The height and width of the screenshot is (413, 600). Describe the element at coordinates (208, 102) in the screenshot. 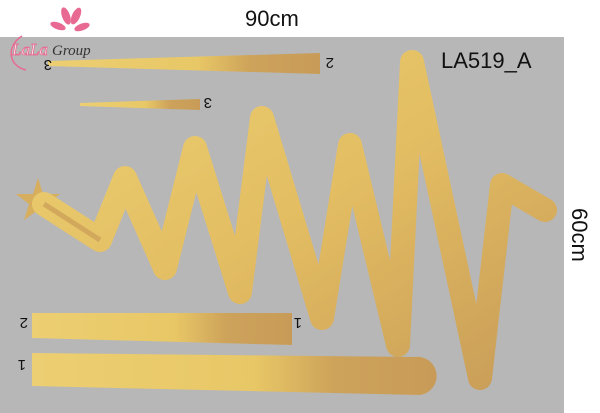

I see `small-strip-label: 3` at that location.